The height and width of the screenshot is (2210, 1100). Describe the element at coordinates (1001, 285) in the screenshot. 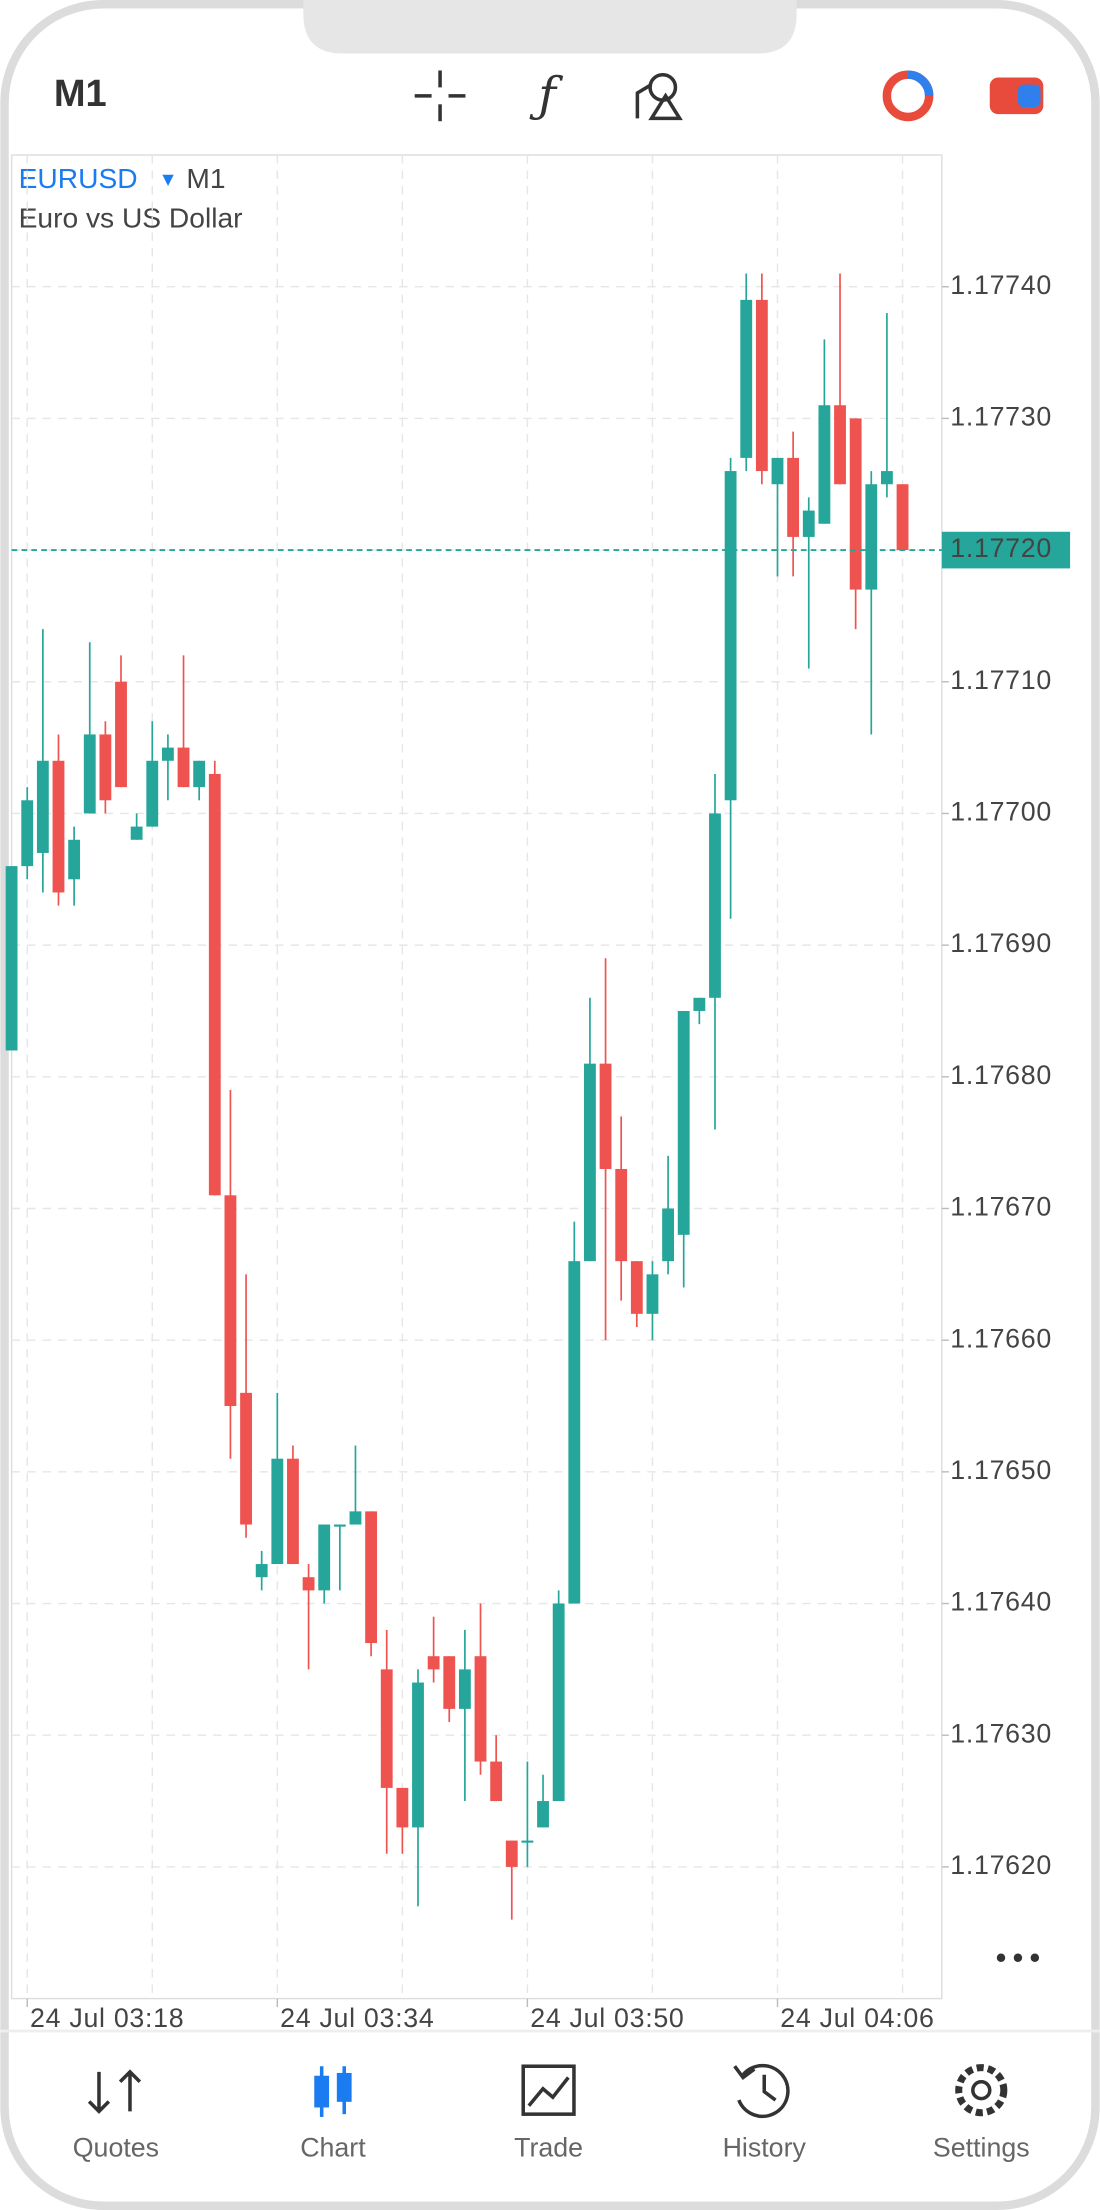

I see `y-tick-label: 1.17740` at that location.